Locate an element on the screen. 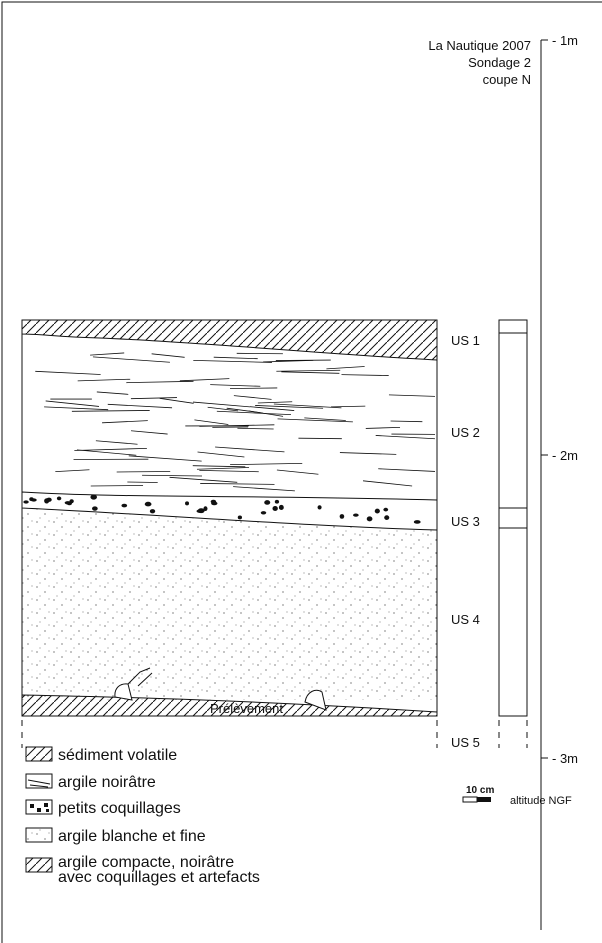 Image resolution: width=602 pixels, height=943 pixels. unit-label: US 3 is located at coordinates (465, 521).